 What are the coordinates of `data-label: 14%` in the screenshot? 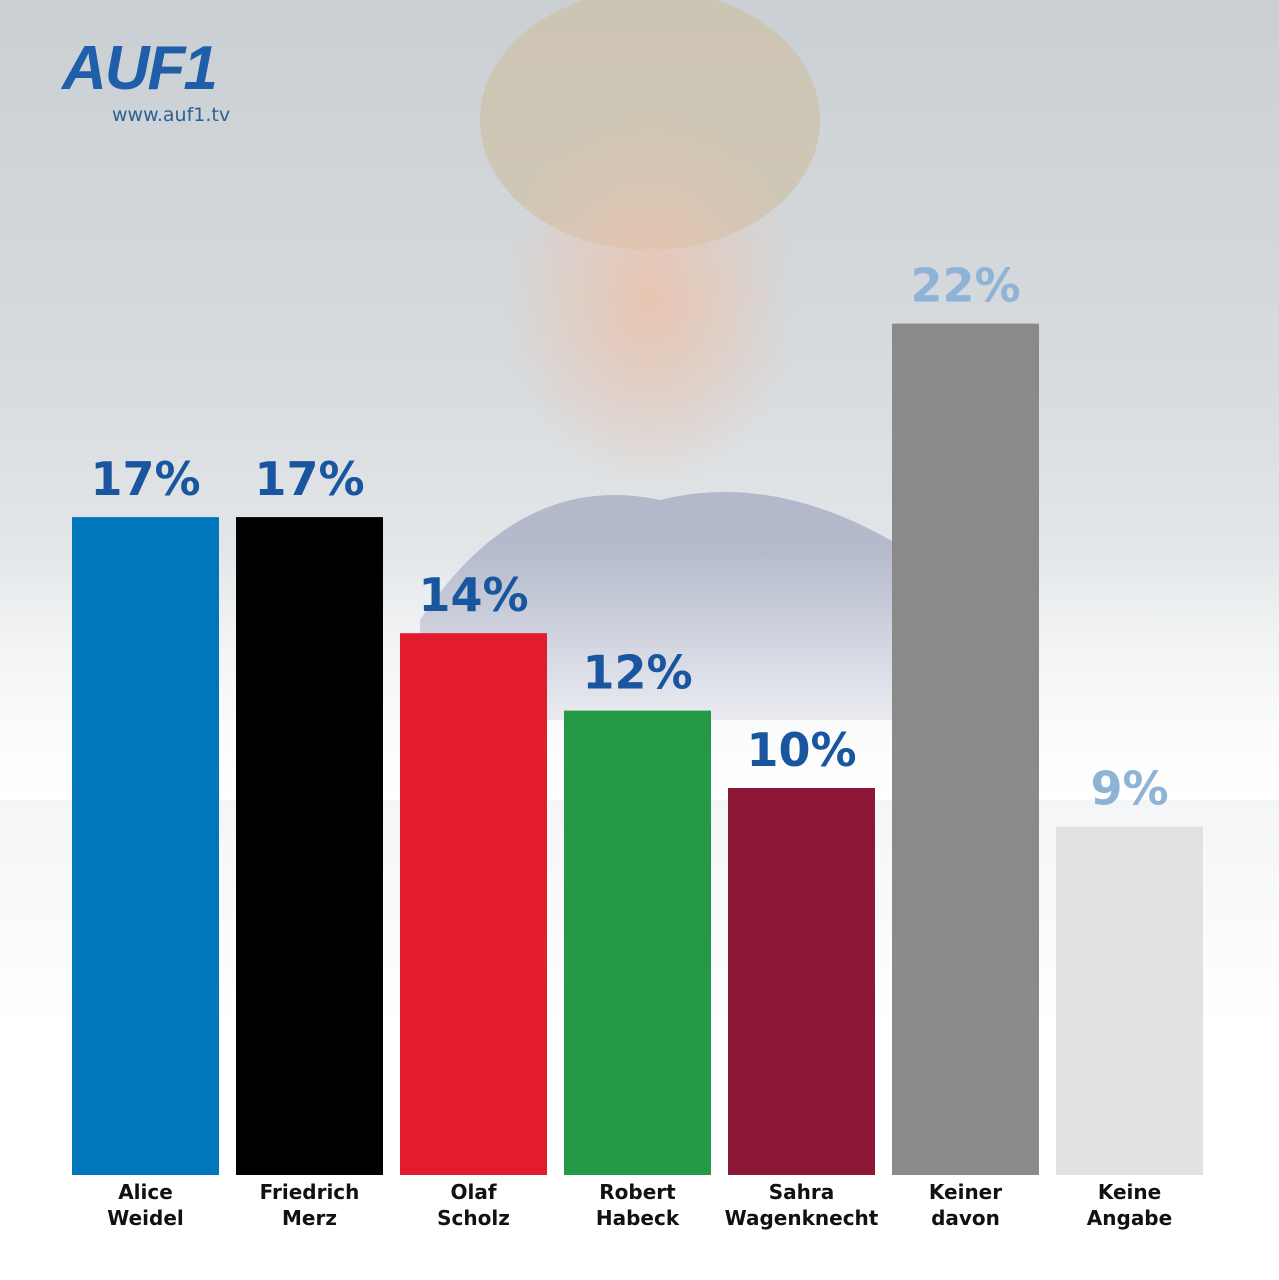 It's located at (473, 595).